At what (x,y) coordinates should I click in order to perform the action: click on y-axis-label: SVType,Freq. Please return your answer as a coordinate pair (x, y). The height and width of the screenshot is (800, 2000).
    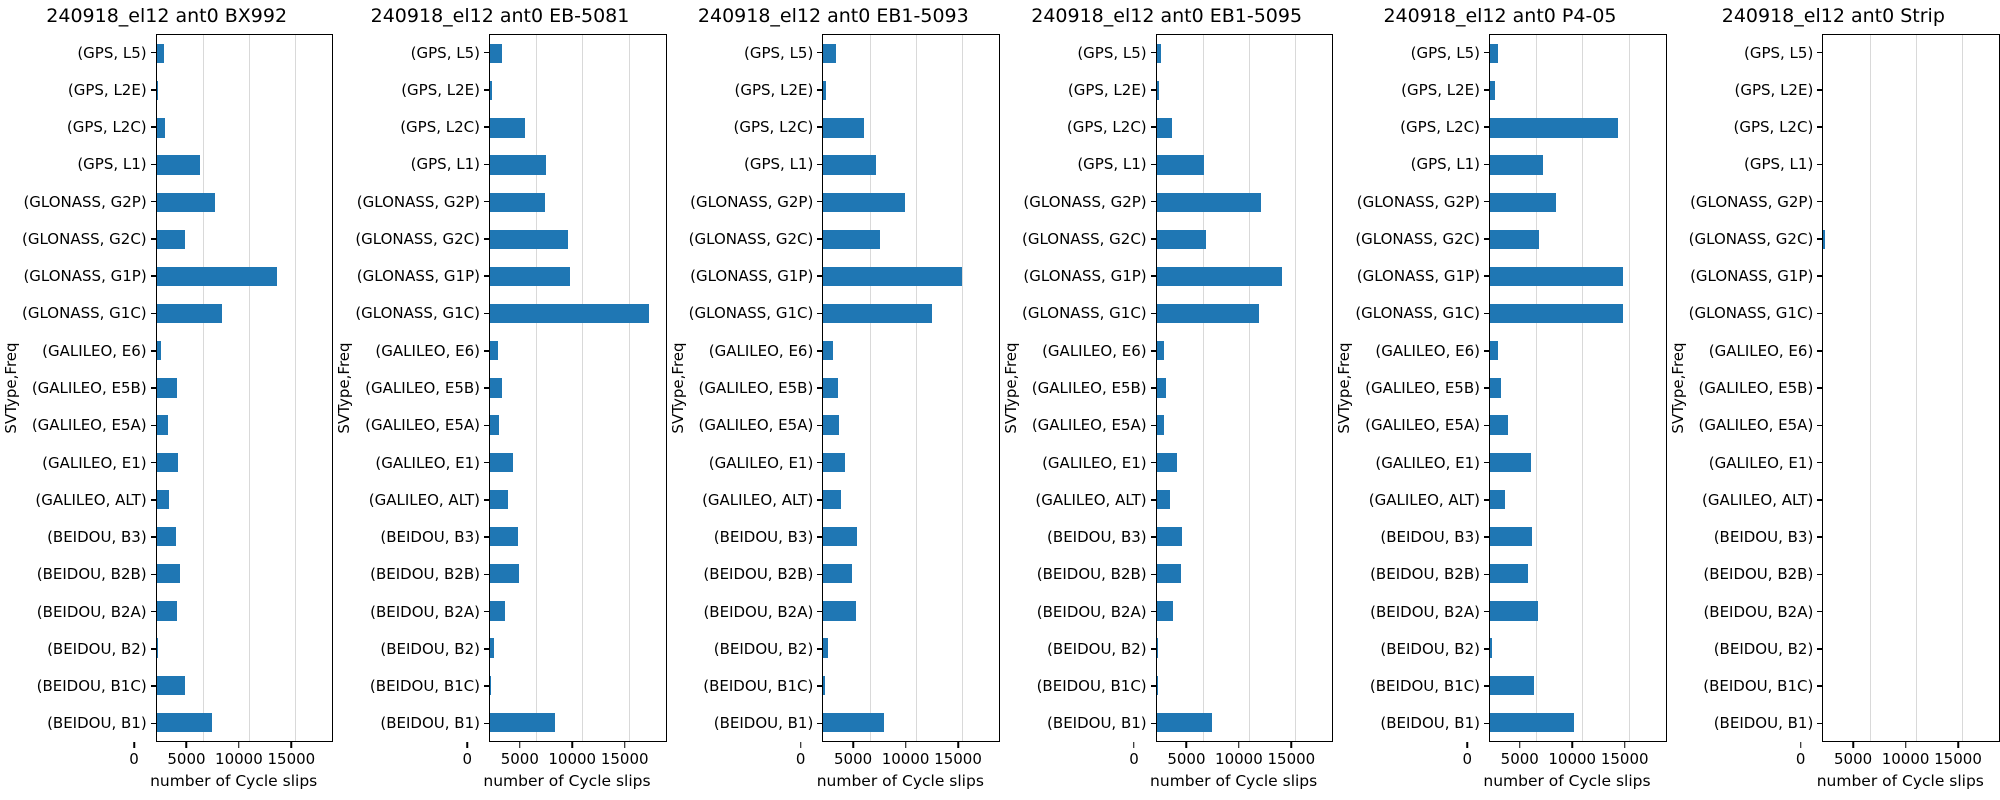
    Looking at the image, I should click on (1344, 388).